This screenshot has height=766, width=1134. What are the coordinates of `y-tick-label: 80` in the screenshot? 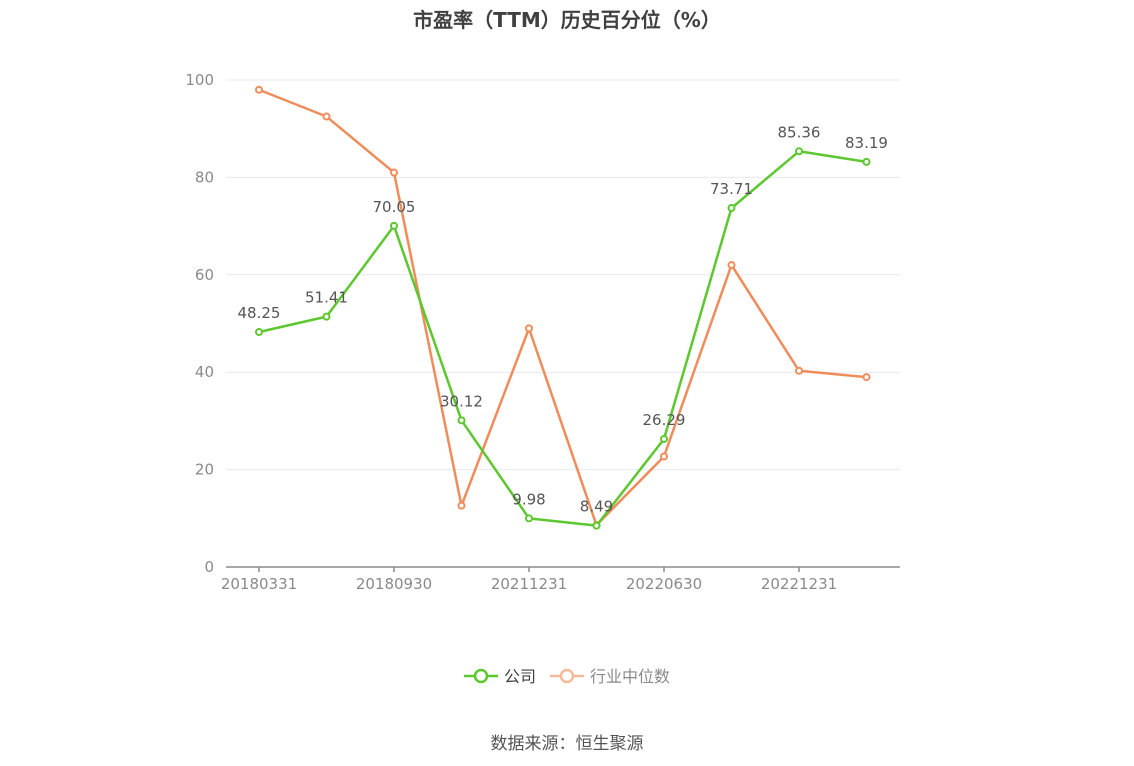 It's located at (204, 177).